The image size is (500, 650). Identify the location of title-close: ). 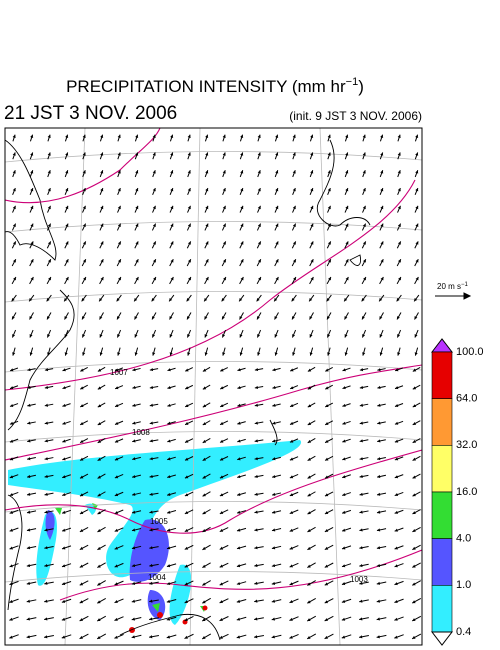
(361, 86).